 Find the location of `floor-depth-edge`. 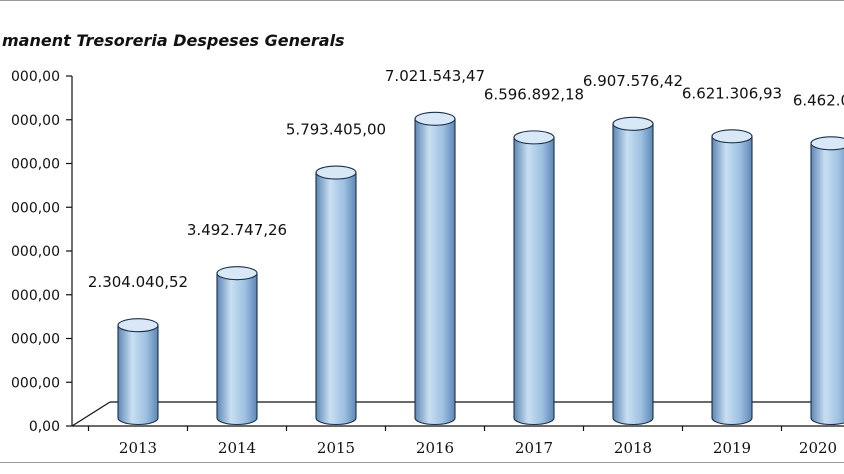

floor-depth-edge is located at coordinates (91, 414).